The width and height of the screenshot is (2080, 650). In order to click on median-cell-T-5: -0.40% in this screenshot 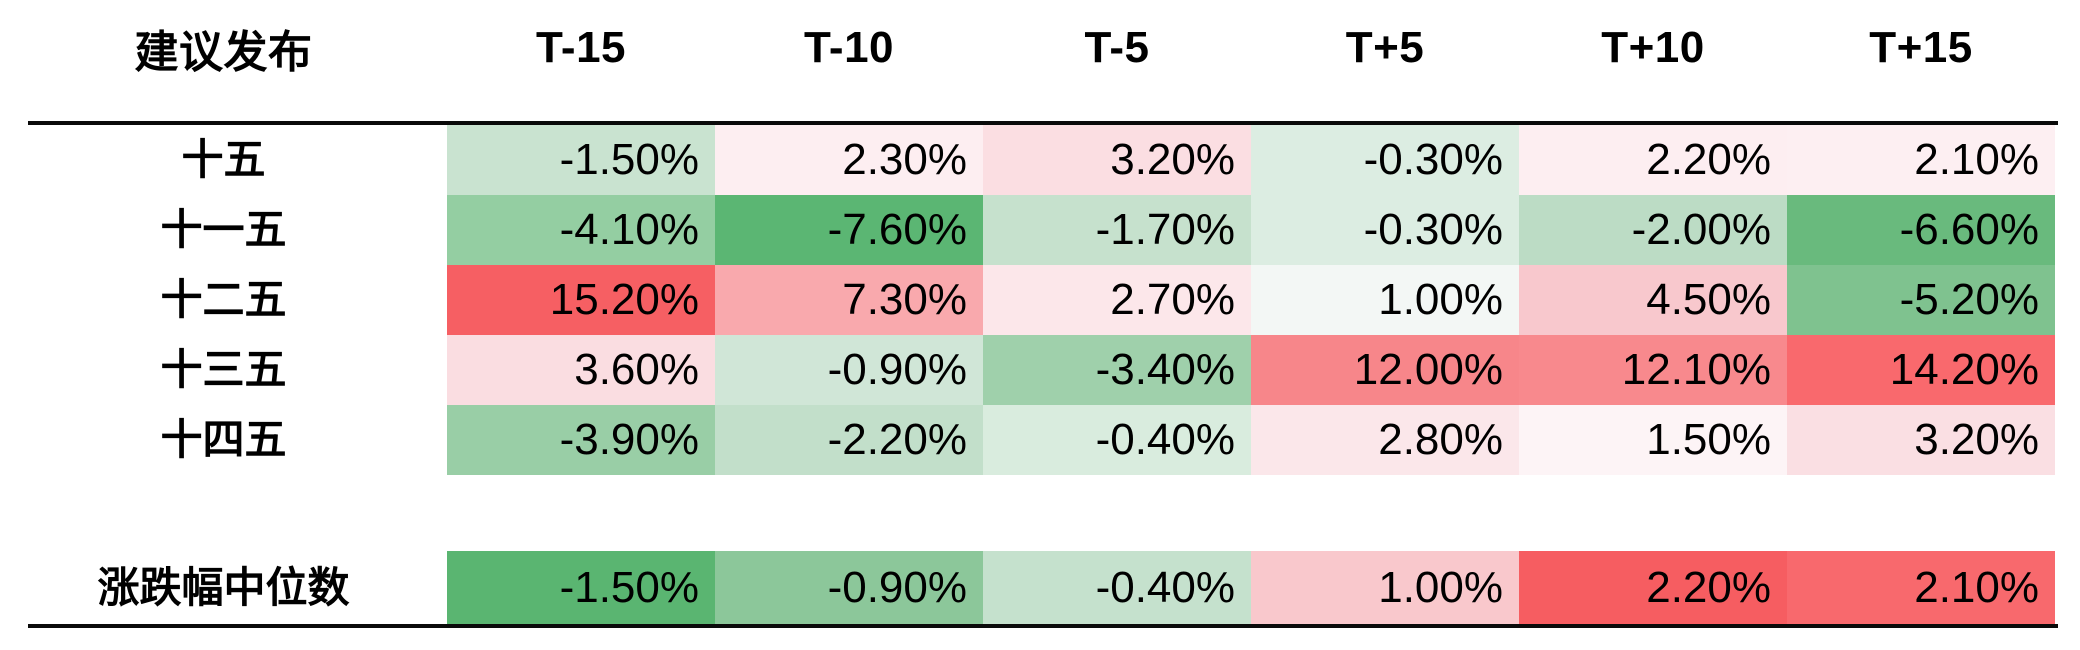, I will do `click(1117, 587)`.